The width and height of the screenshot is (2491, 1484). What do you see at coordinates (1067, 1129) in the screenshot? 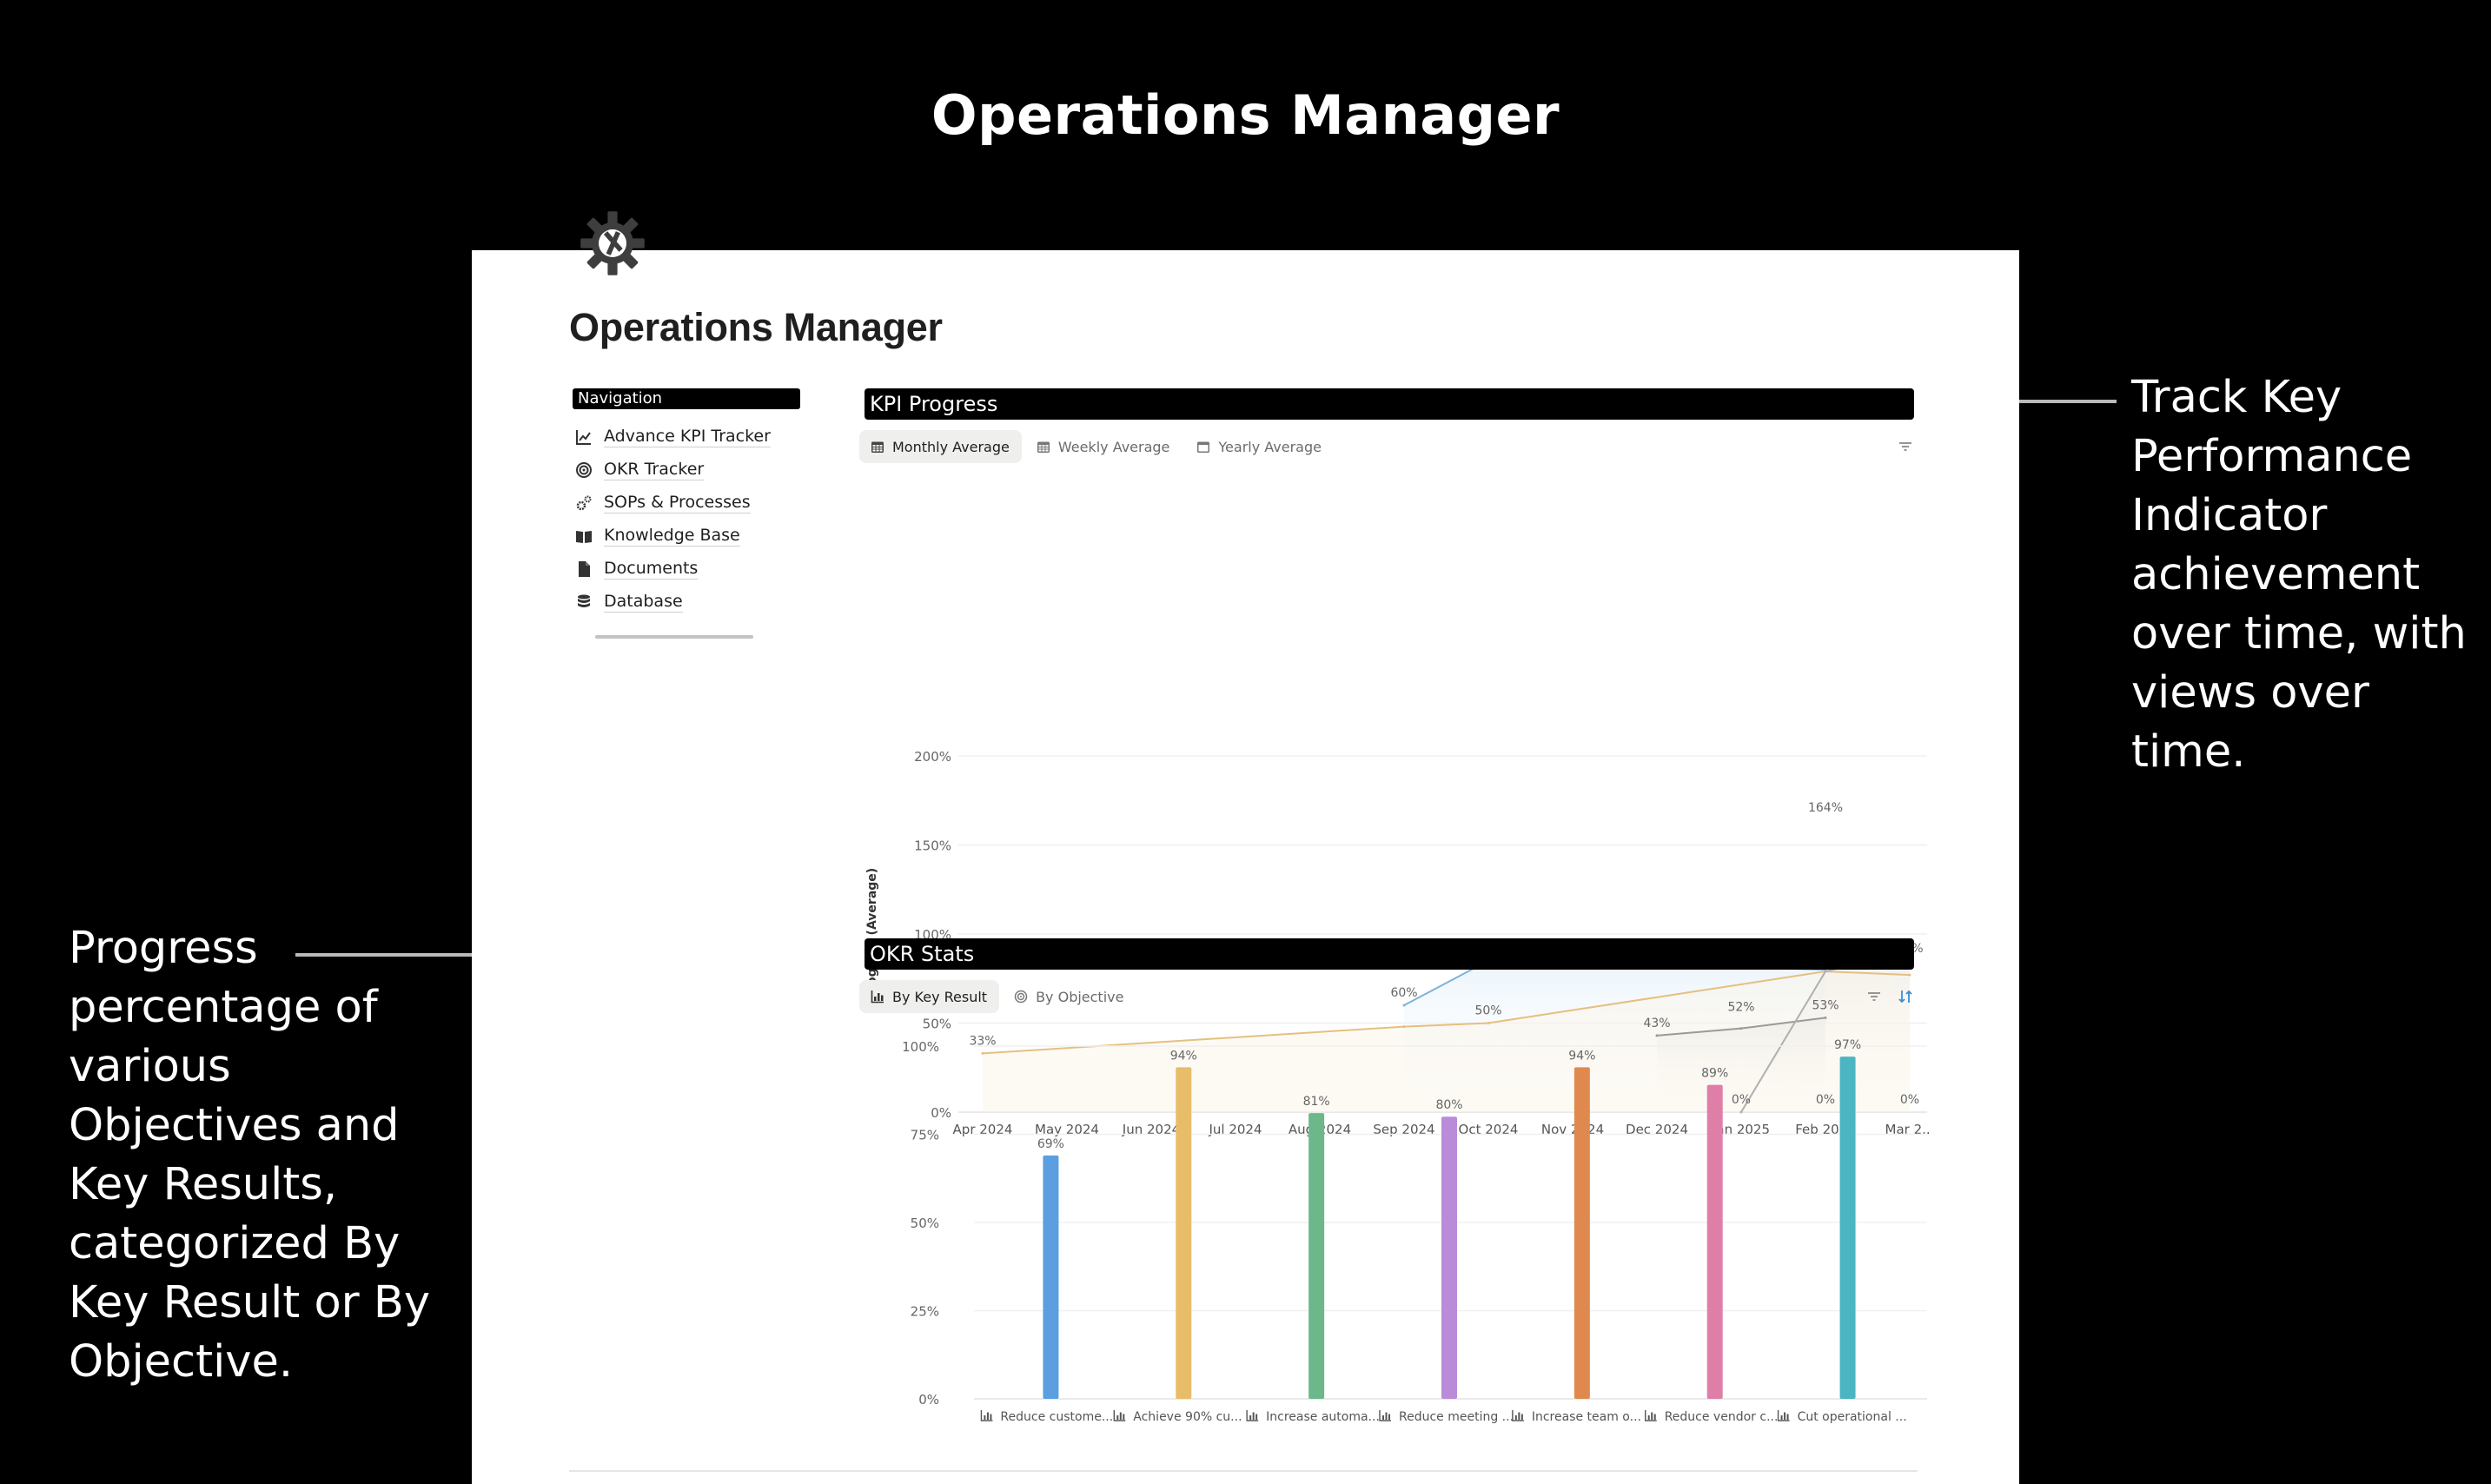
I see `x-tick-label: May 2024` at bounding box center [1067, 1129].